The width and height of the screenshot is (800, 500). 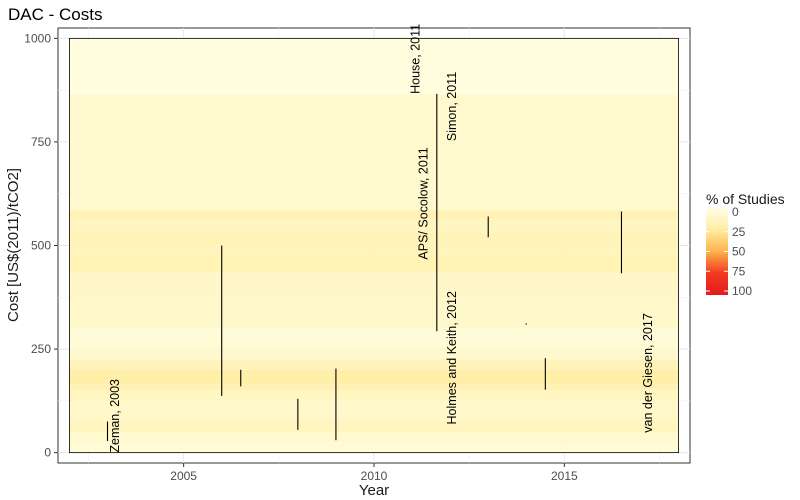 What do you see at coordinates (739, 252) in the screenshot?
I see `legend-label: 50` at bounding box center [739, 252].